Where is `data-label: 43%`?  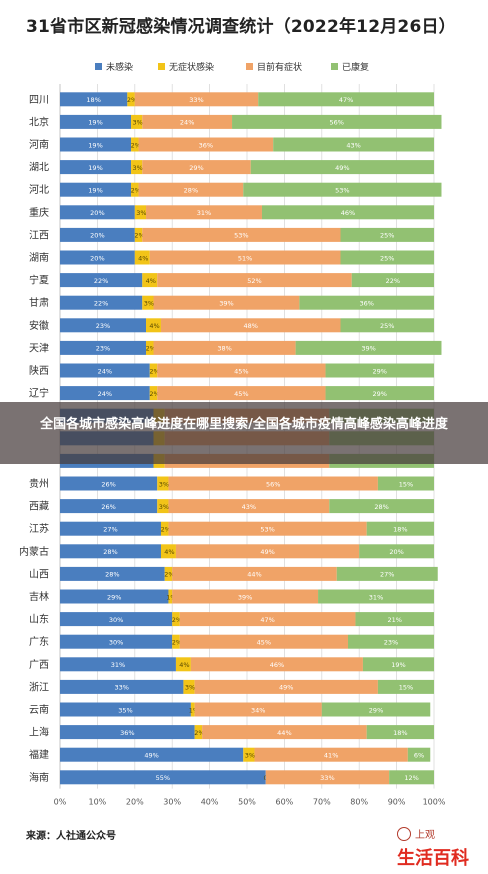 data-label: 43% is located at coordinates (353, 145).